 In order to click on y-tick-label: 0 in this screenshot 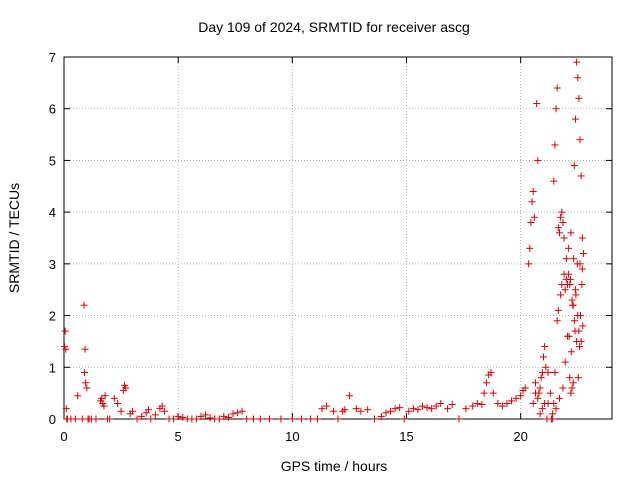, I will do `click(52, 419)`.